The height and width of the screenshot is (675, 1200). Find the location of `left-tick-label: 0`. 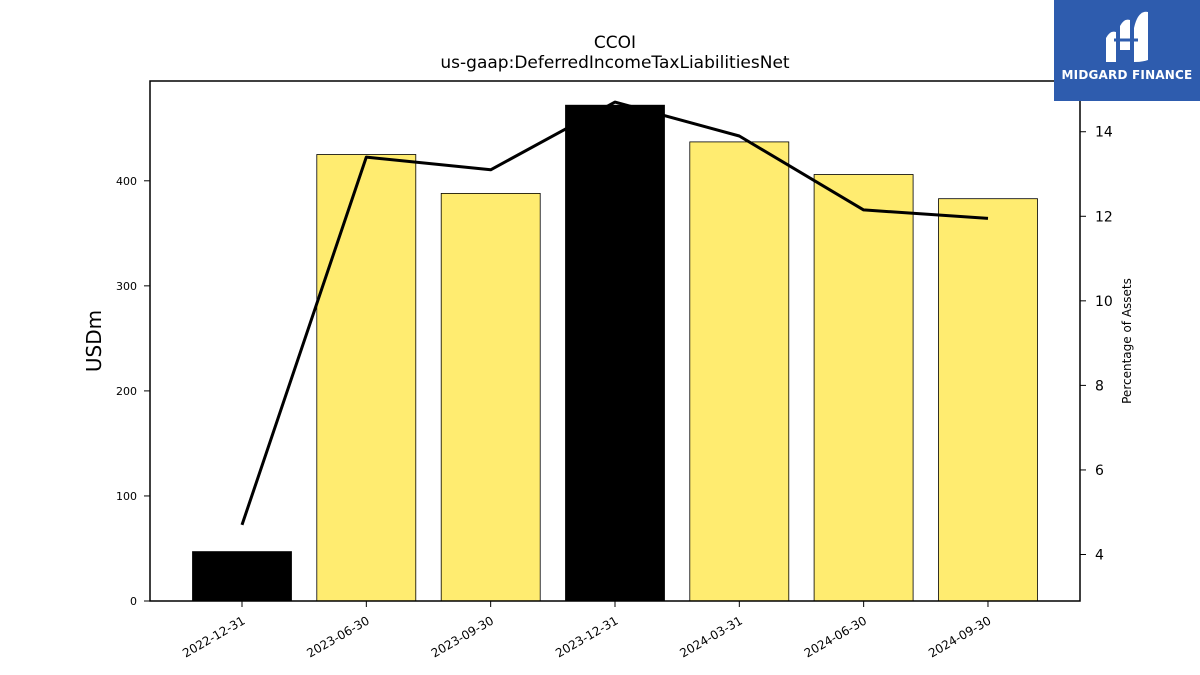

left-tick-label: 0 is located at coordinates (133, 601).